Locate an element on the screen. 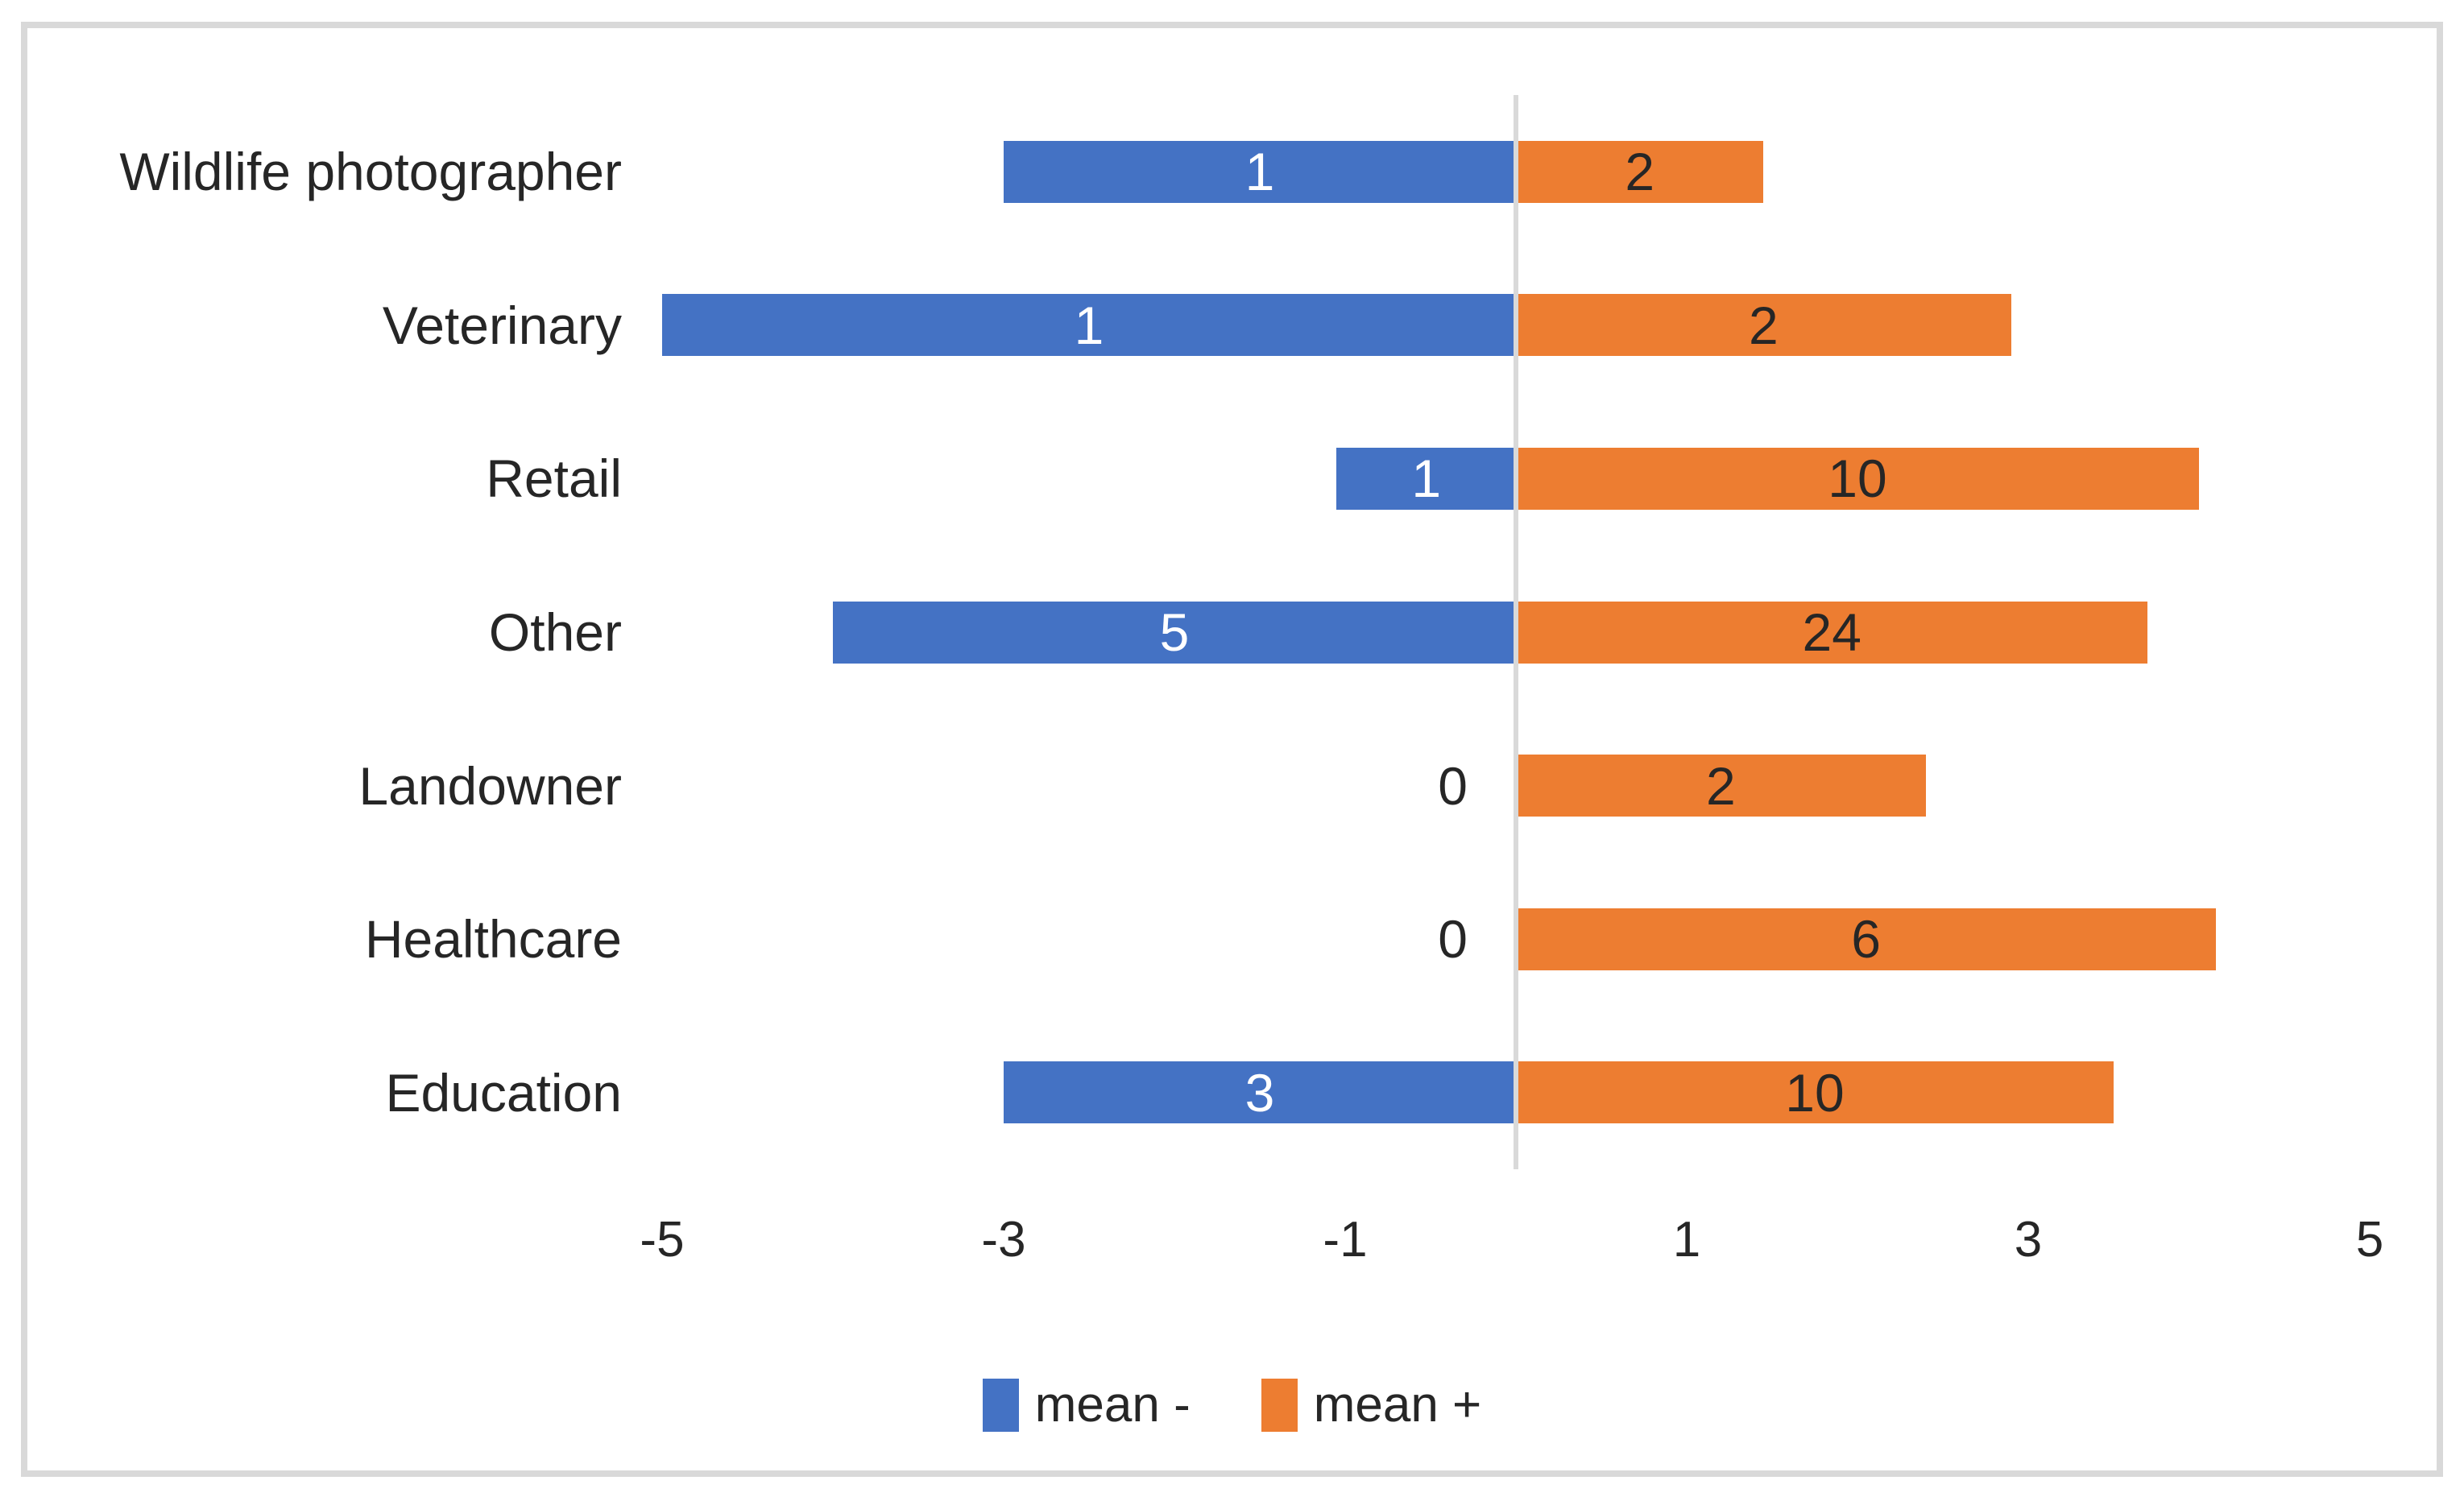  legend-swatch-mean-minus-icon is located at coordinates (1000, 1406).